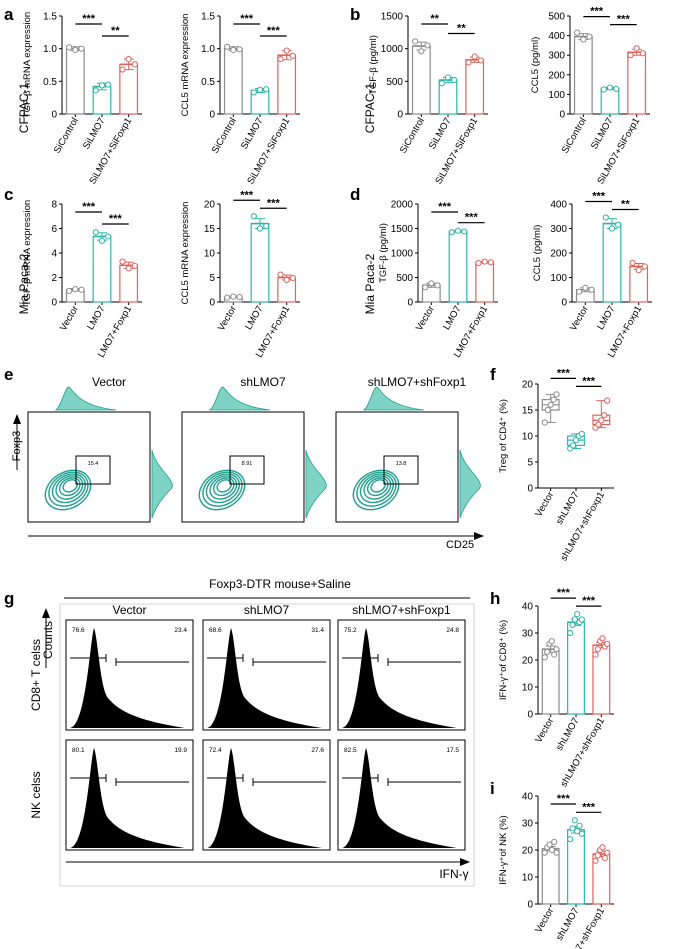  Describe the element at coordinates (503, 849) in the screenshot. I see `y-axis-title: IFN-γ⁺of NK (%)` at that location.